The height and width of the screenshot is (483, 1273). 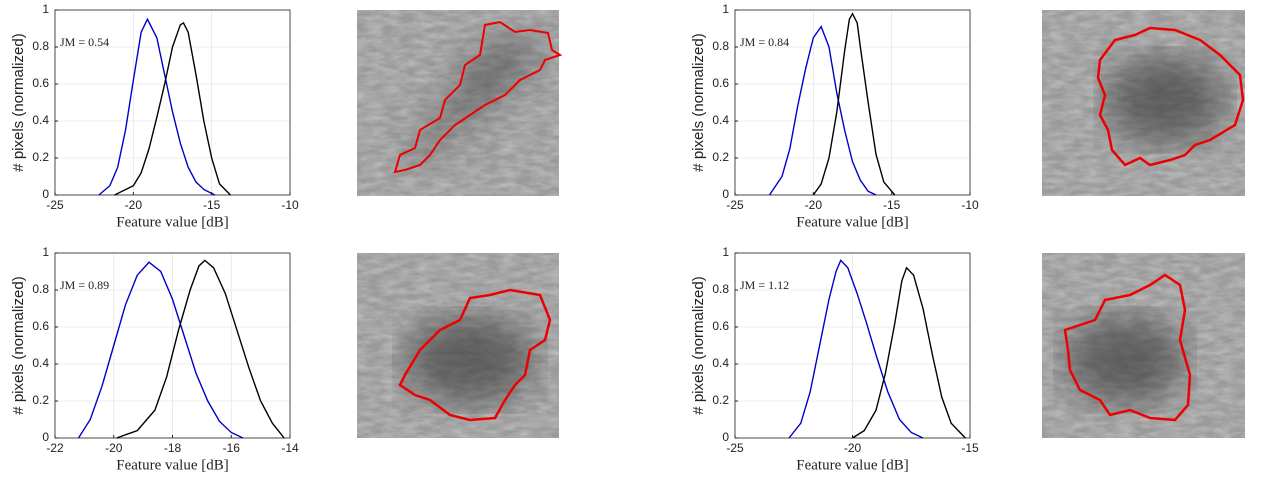 I want to click on x-tick-label: -22, so click(x=55, y=448).